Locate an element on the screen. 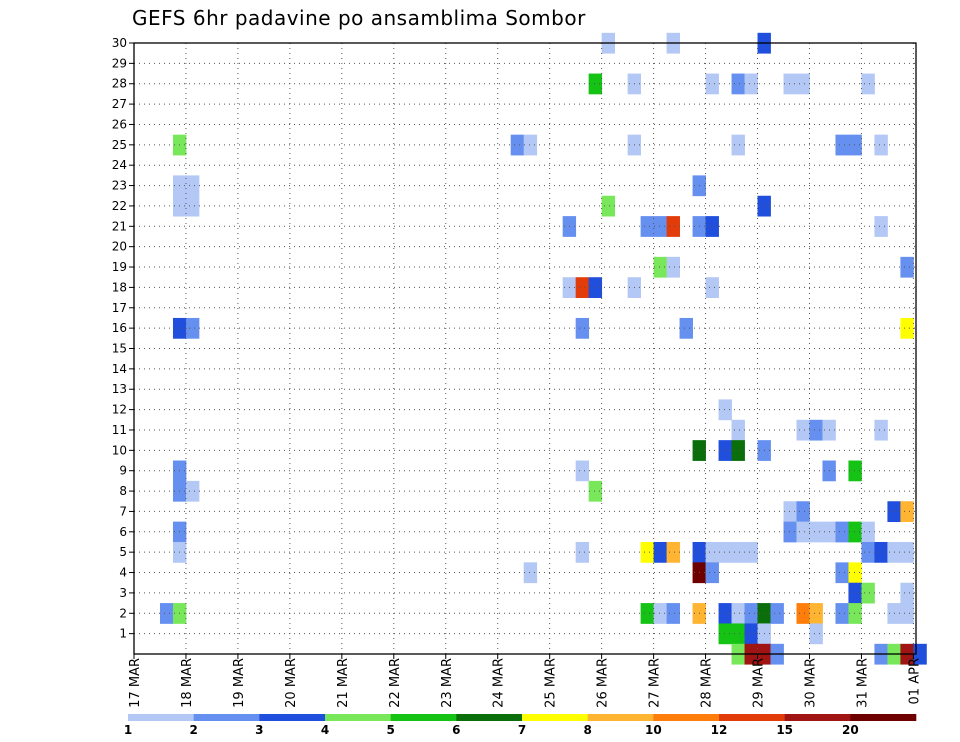 This screenshot has width=960, height=742. y-tick-label: 28 is located at coordinates (119, 84).